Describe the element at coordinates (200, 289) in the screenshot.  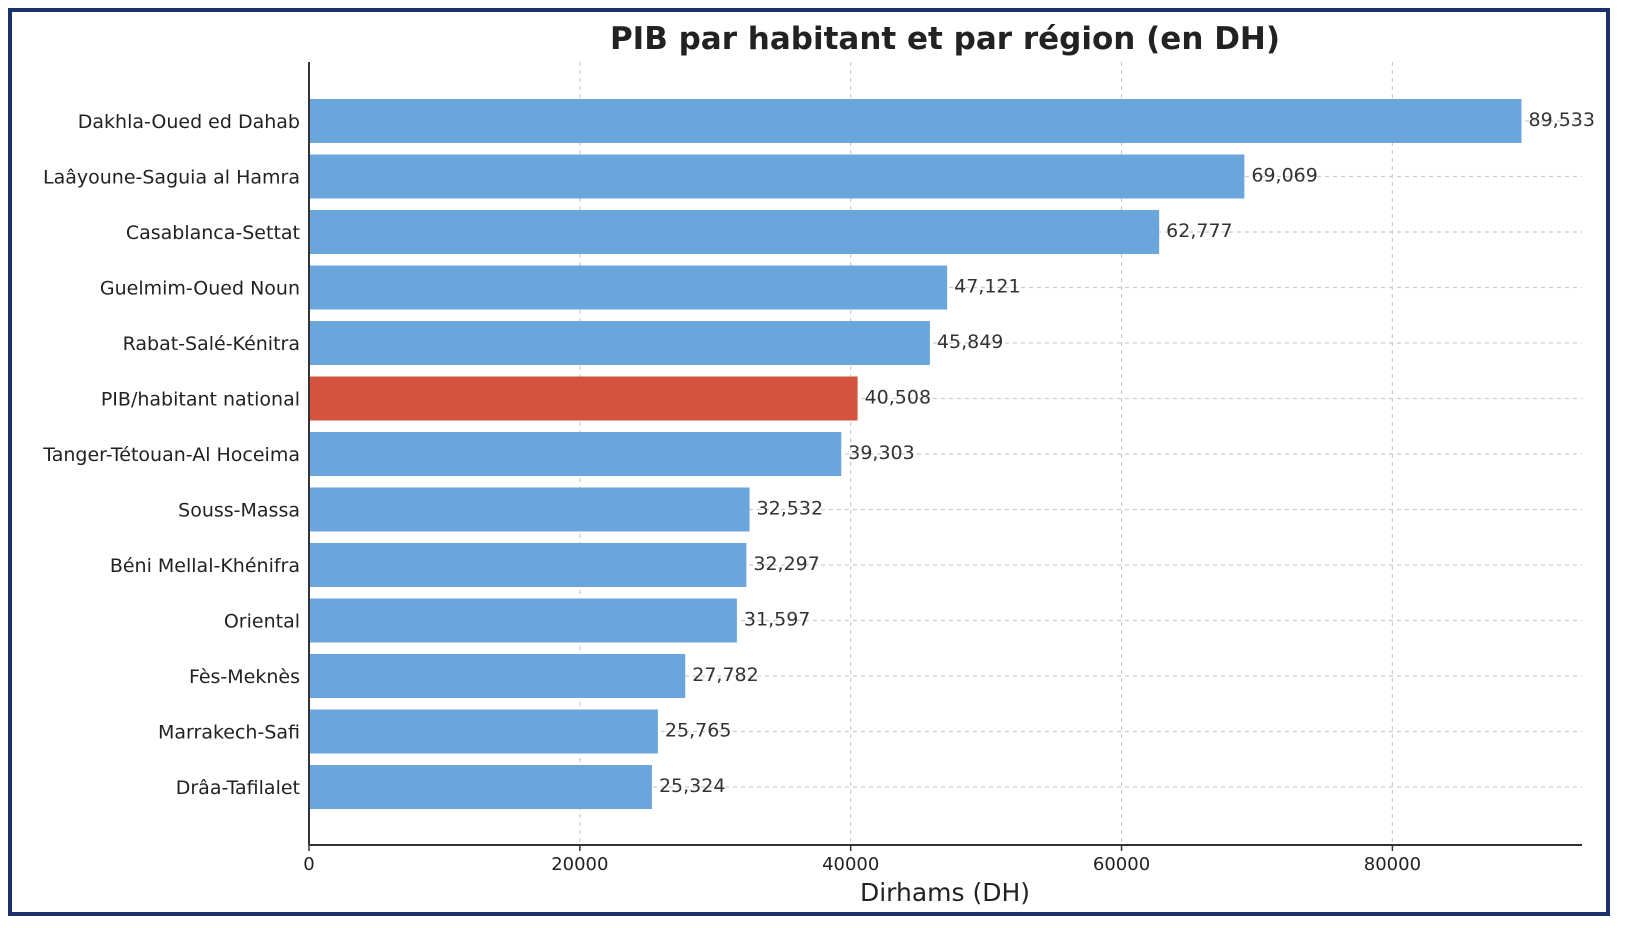
I see `category-label: Guelmim-Oued Noun` at that location.